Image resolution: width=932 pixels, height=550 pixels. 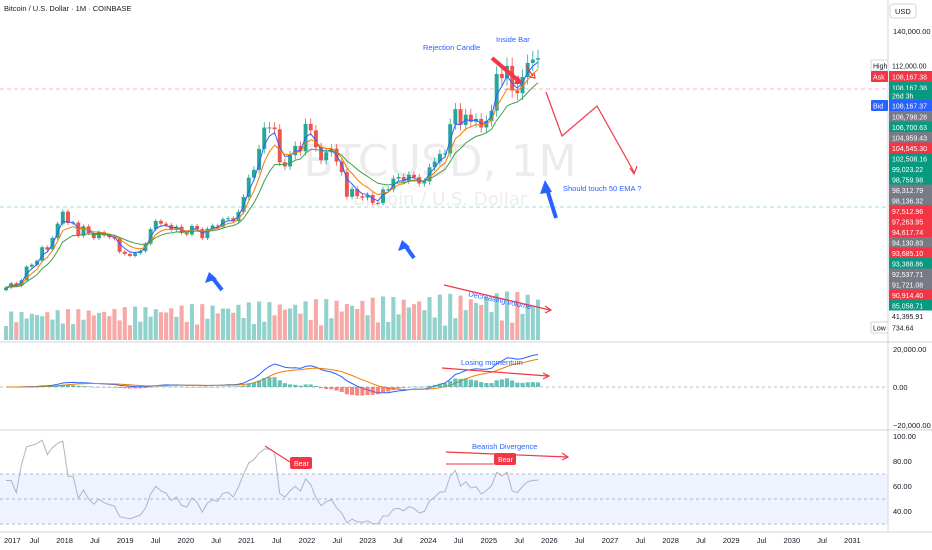 What do you see at coordinates (907, 265) in the screenshot?
I see `indicator-level-tag: 93,388.86` at bounding box center [907, 265].